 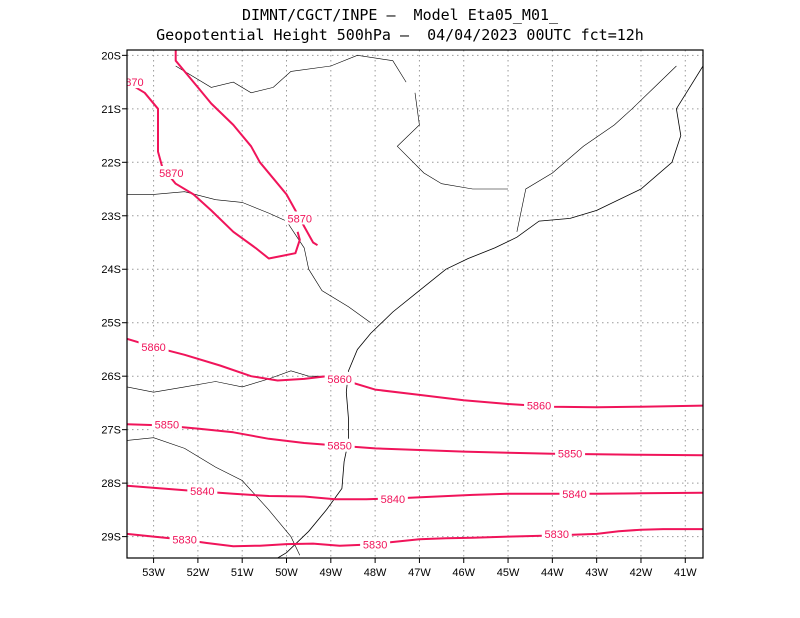 What do you see at coordinates (242, 573) in the screenshot?
I see `x-tick-label: 51W` at bounding box center [242, 573].